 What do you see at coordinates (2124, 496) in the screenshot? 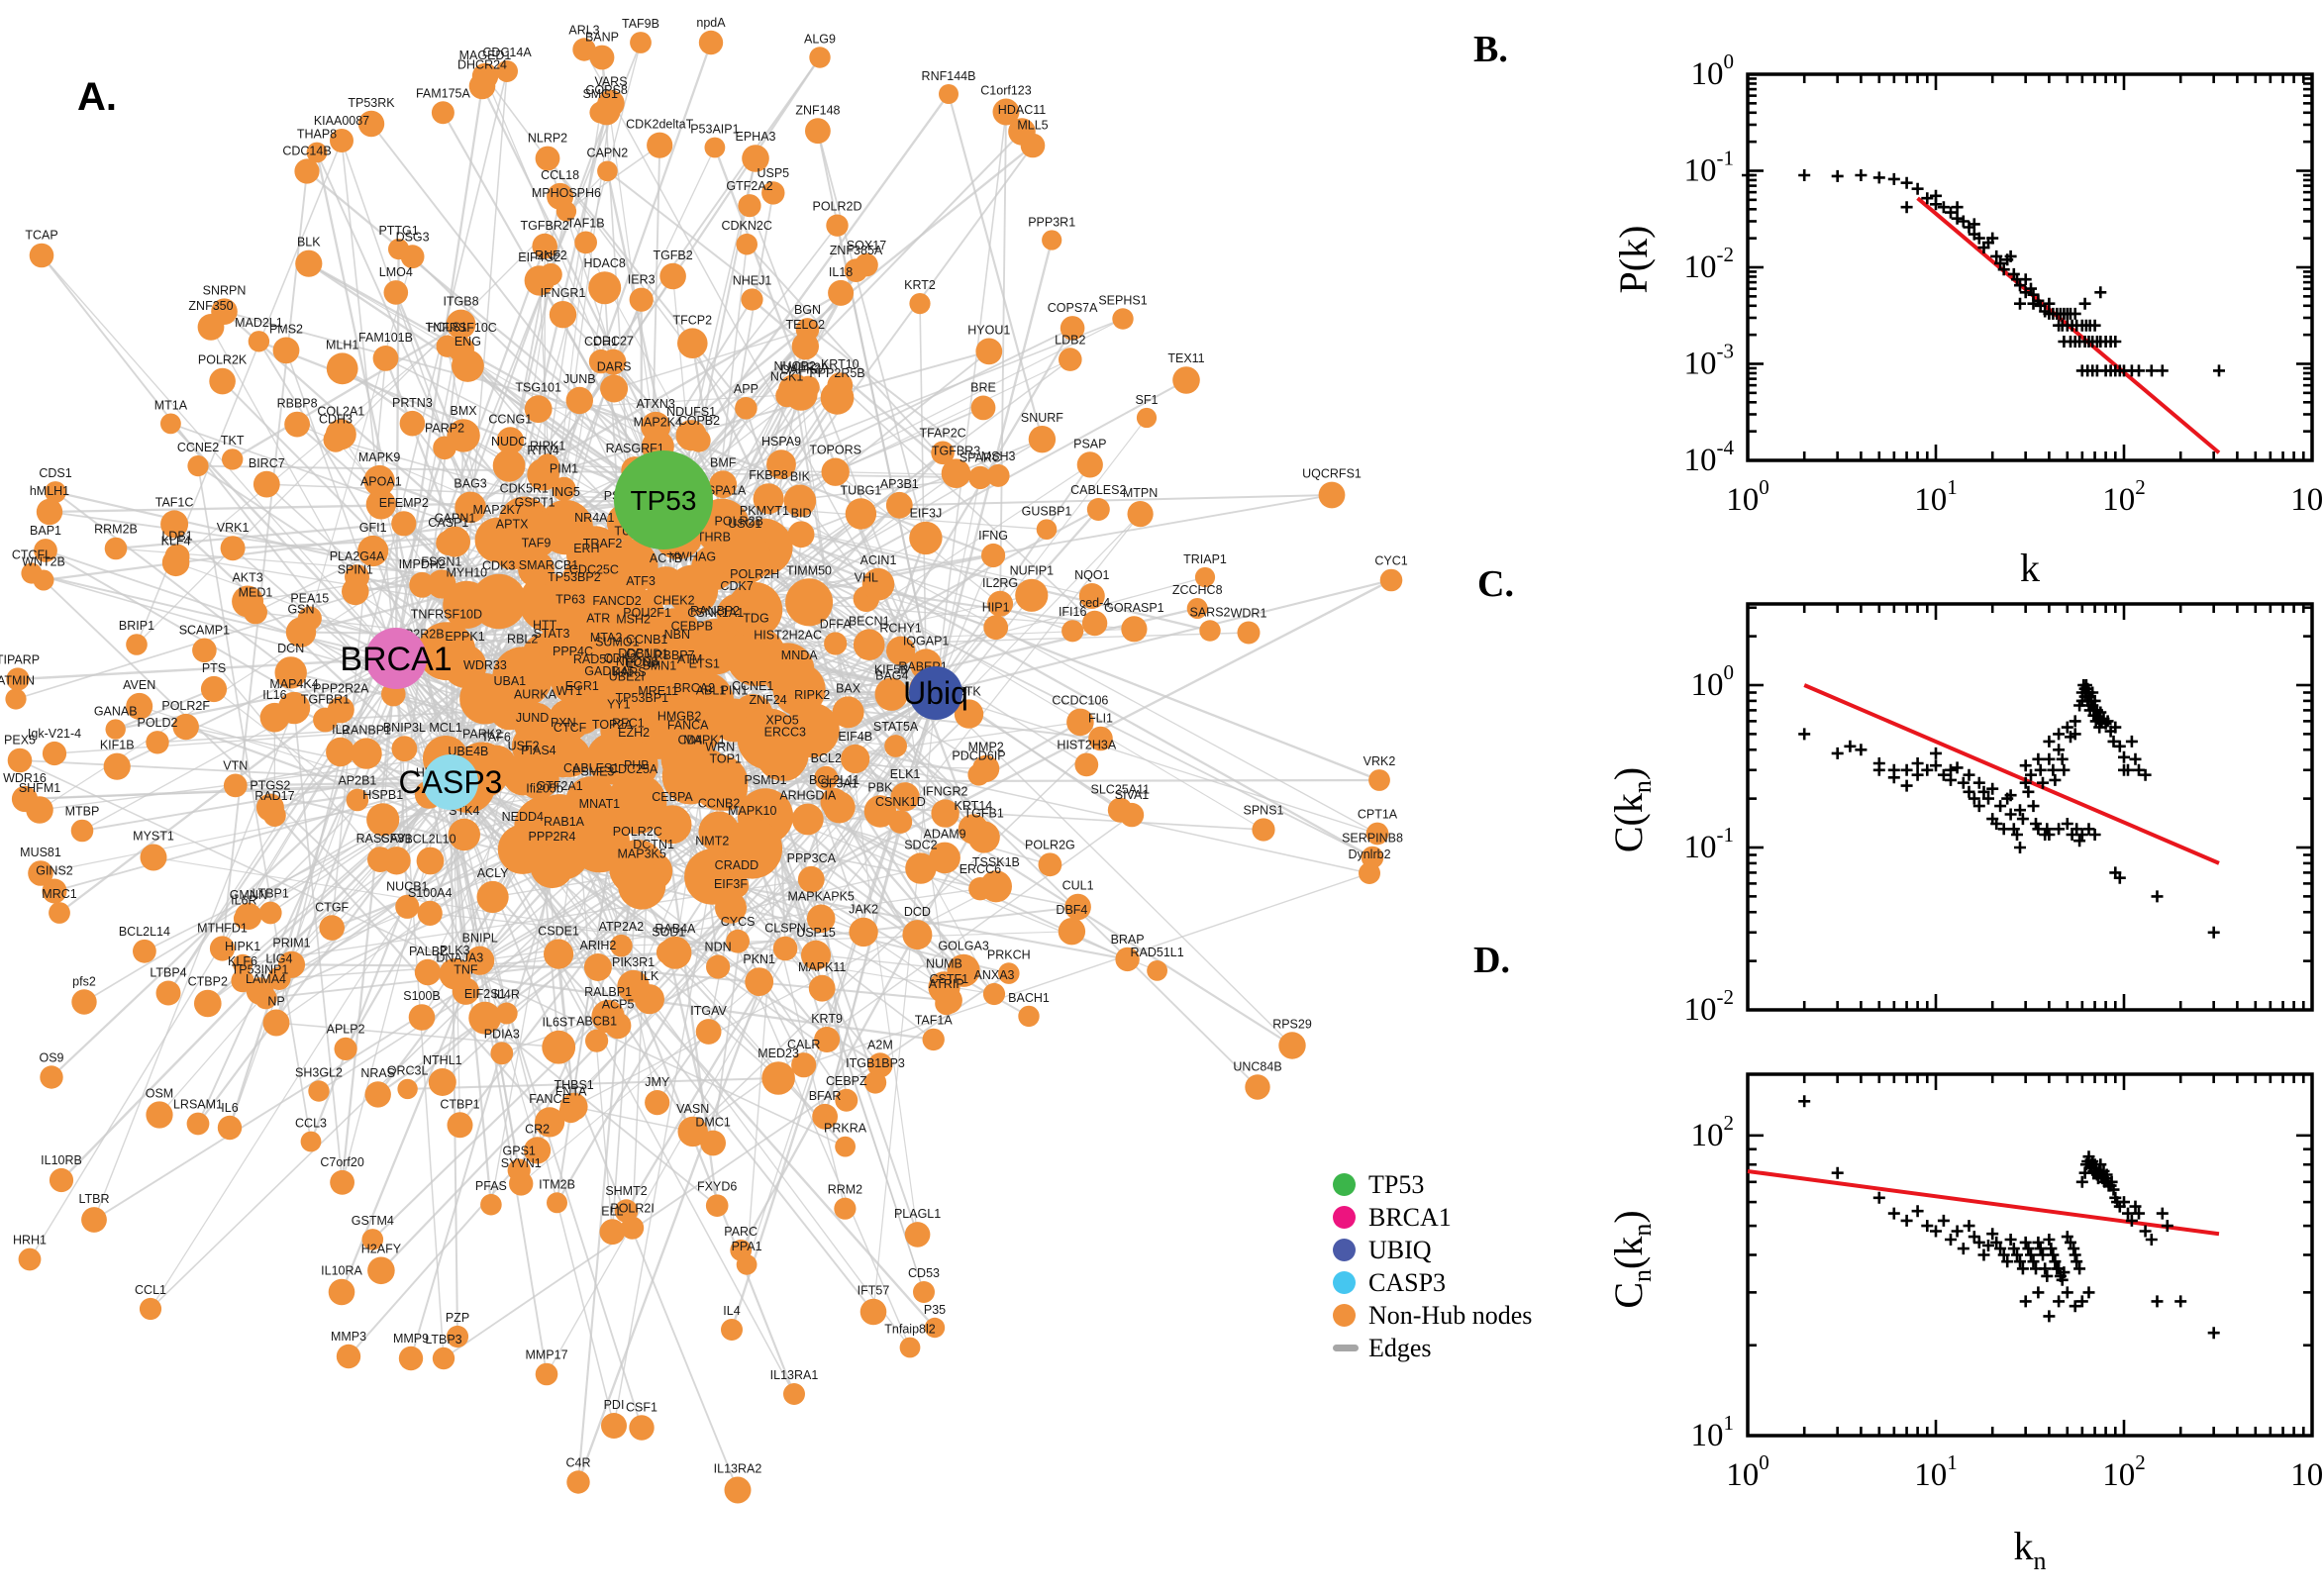
I see `svg-text: 10²` at bounding box center [2124, 496].